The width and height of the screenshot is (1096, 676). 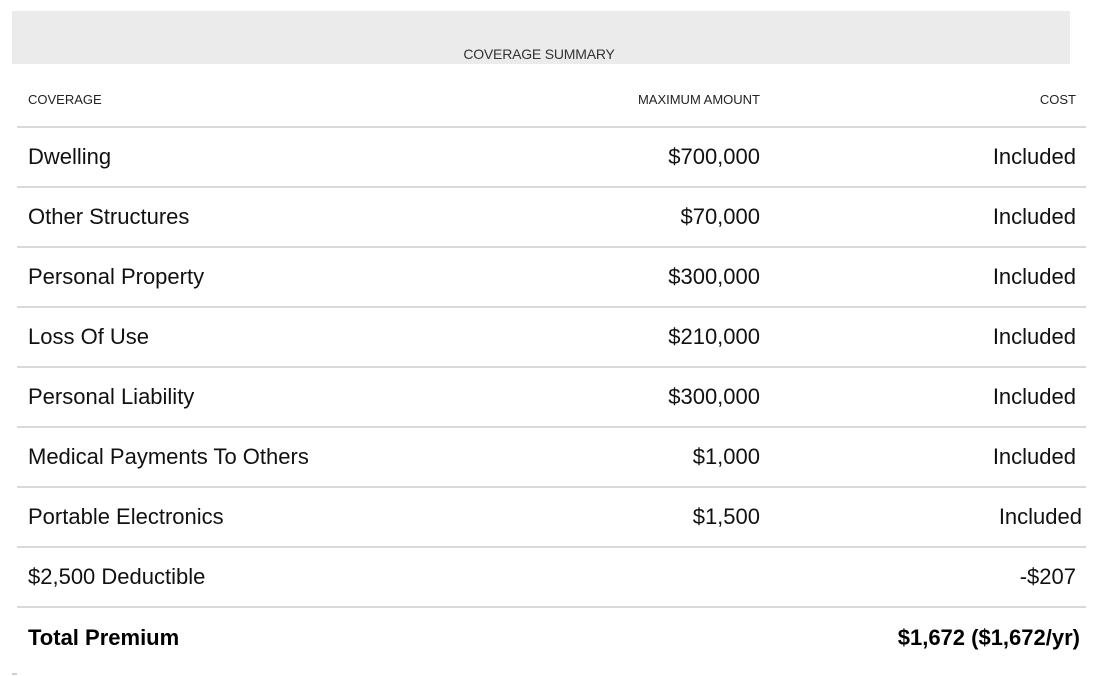 What do you see at coordinates (720, 216) in the screenshot?
I see `maximum-amount-value: $70,000` at bounding box center [720, 216].